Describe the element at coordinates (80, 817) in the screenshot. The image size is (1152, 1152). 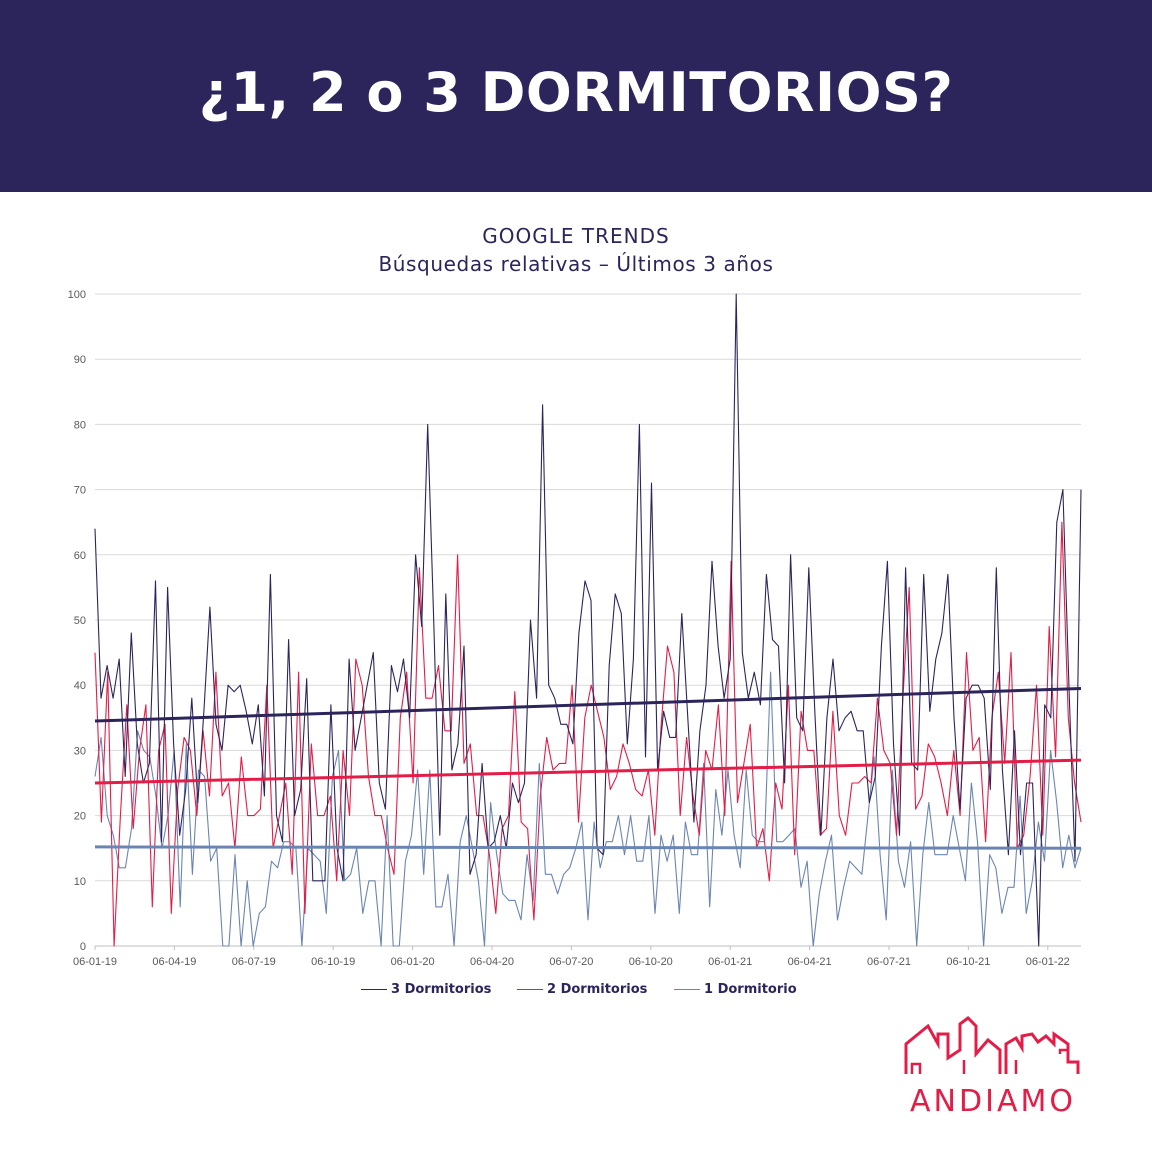
I see `y-tick-label: 20` at that location.